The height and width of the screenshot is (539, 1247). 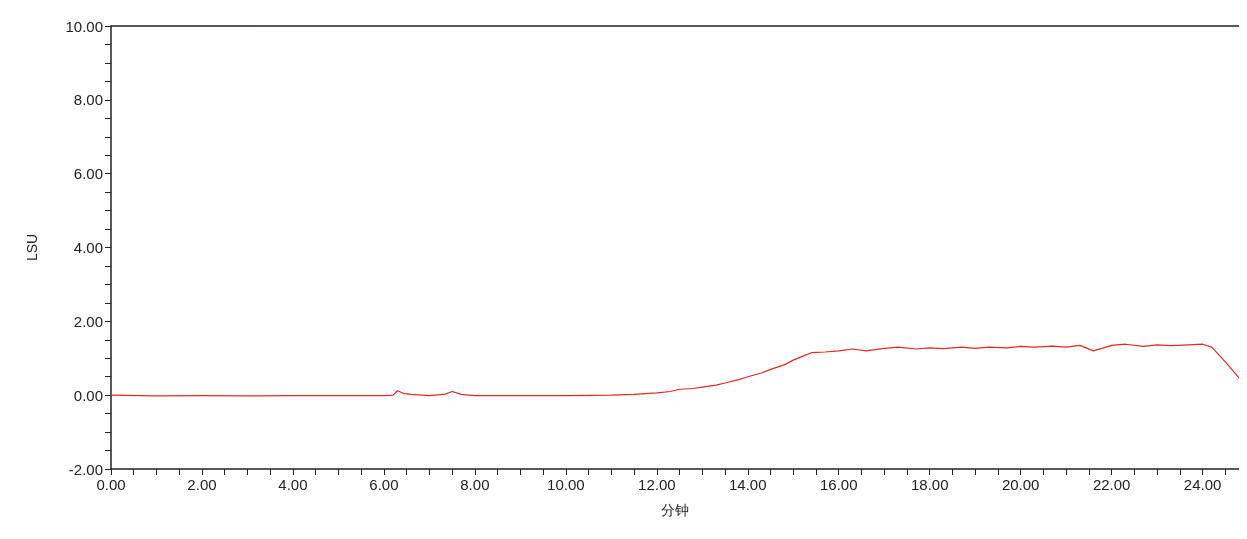 I want to click on y-tick-label: 8.00, so click(x=88, y=100).